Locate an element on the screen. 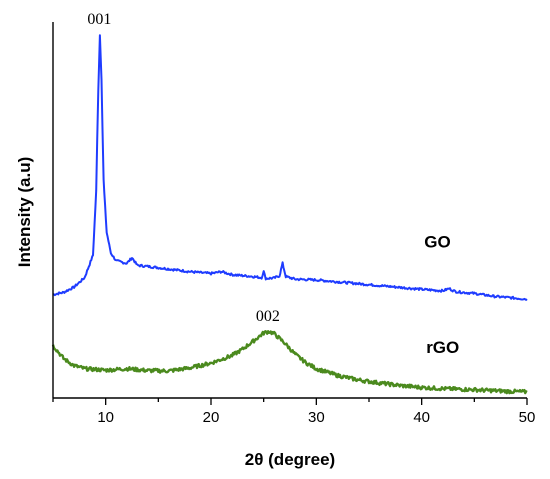  x-tick-label: 20 is located at coordinates (211, 417).